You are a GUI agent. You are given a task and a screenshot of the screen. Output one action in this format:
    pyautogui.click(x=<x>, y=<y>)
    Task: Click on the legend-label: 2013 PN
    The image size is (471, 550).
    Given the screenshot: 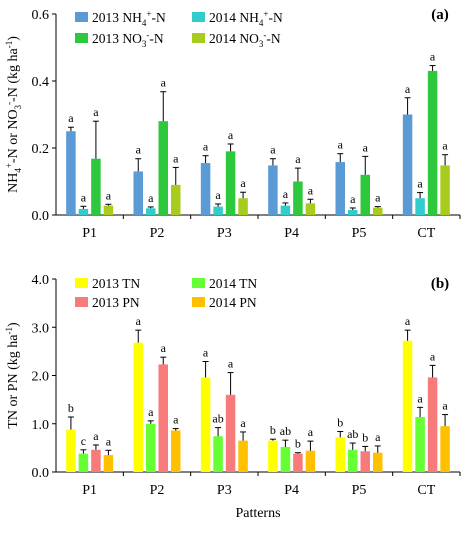 What is the action you would take?
    pyautogui.click(x=116, y=302)
    